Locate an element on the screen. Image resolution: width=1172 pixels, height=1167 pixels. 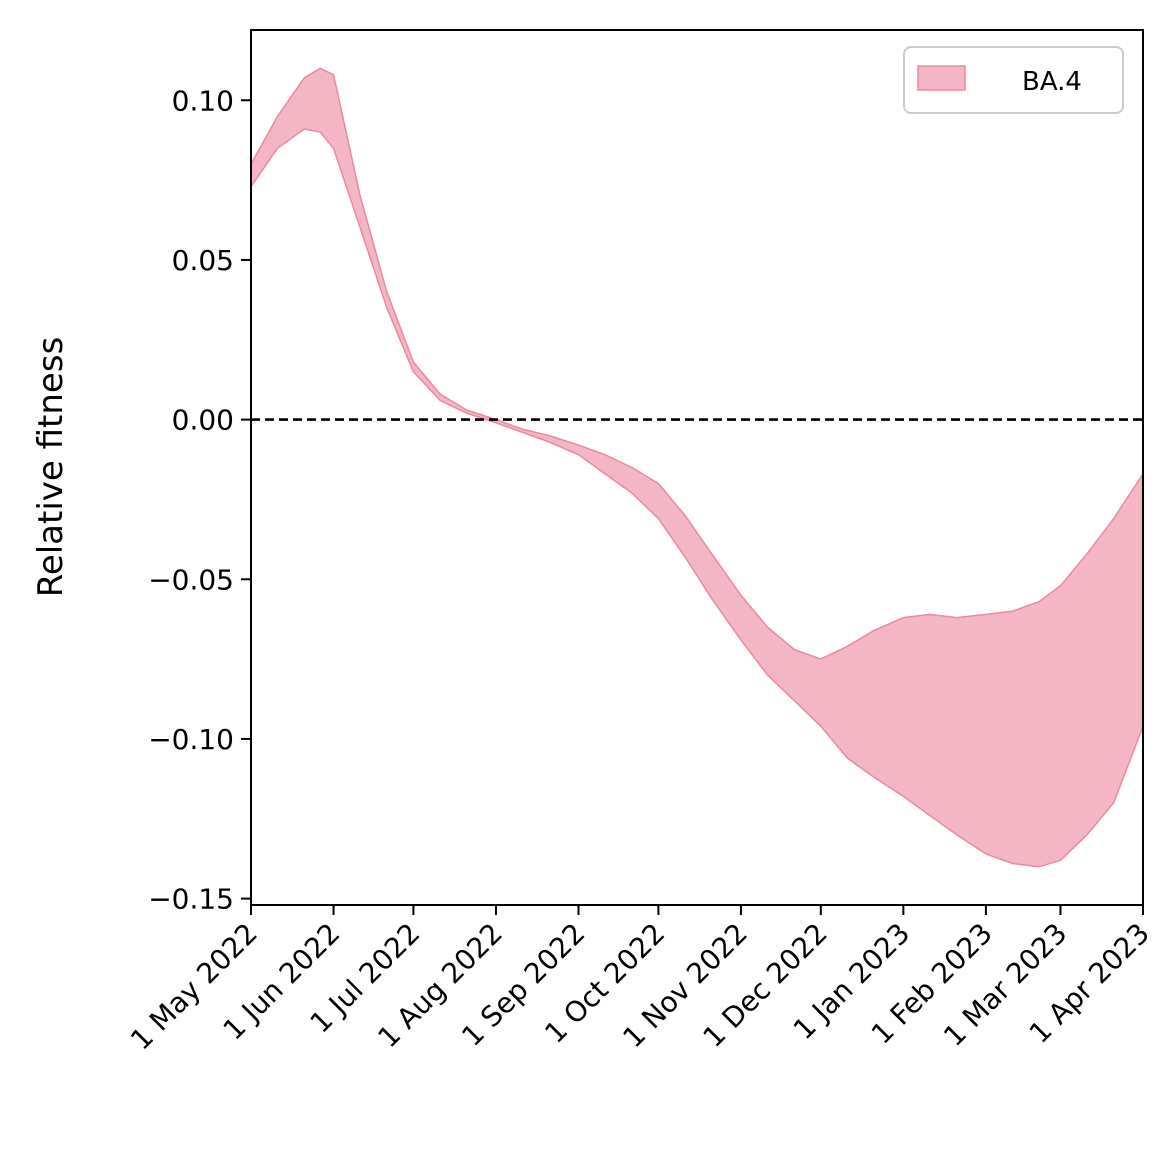
y-tick-label: 0.00 is located at coordinates (203, 420).